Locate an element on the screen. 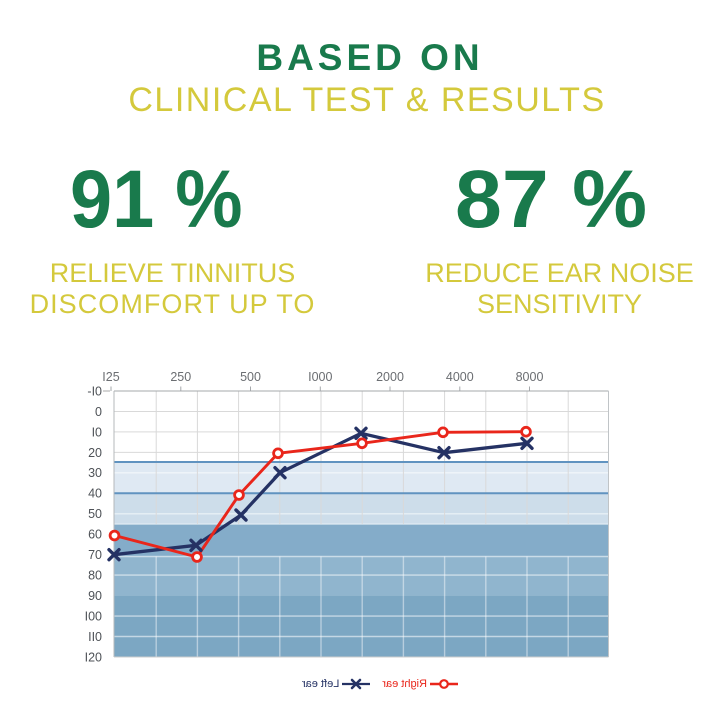  svg-text: 60 is located at coordinates (95, 535).